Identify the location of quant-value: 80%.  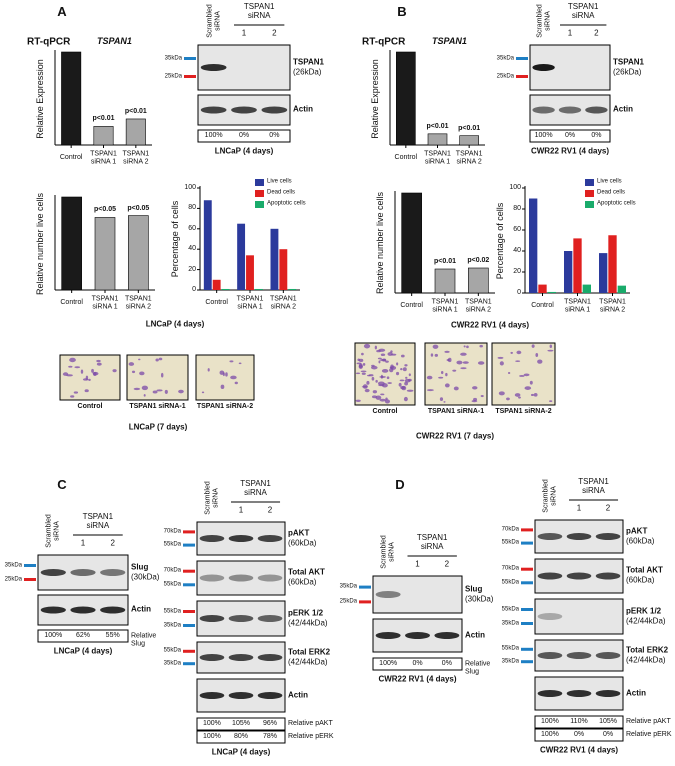
(241, 737).